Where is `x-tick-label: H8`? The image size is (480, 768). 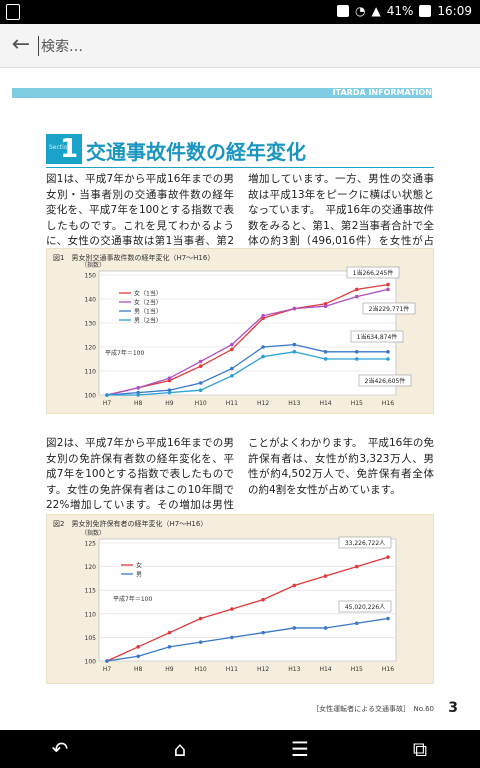 x-tick-label: H8 is located at coordinates (138, 669).